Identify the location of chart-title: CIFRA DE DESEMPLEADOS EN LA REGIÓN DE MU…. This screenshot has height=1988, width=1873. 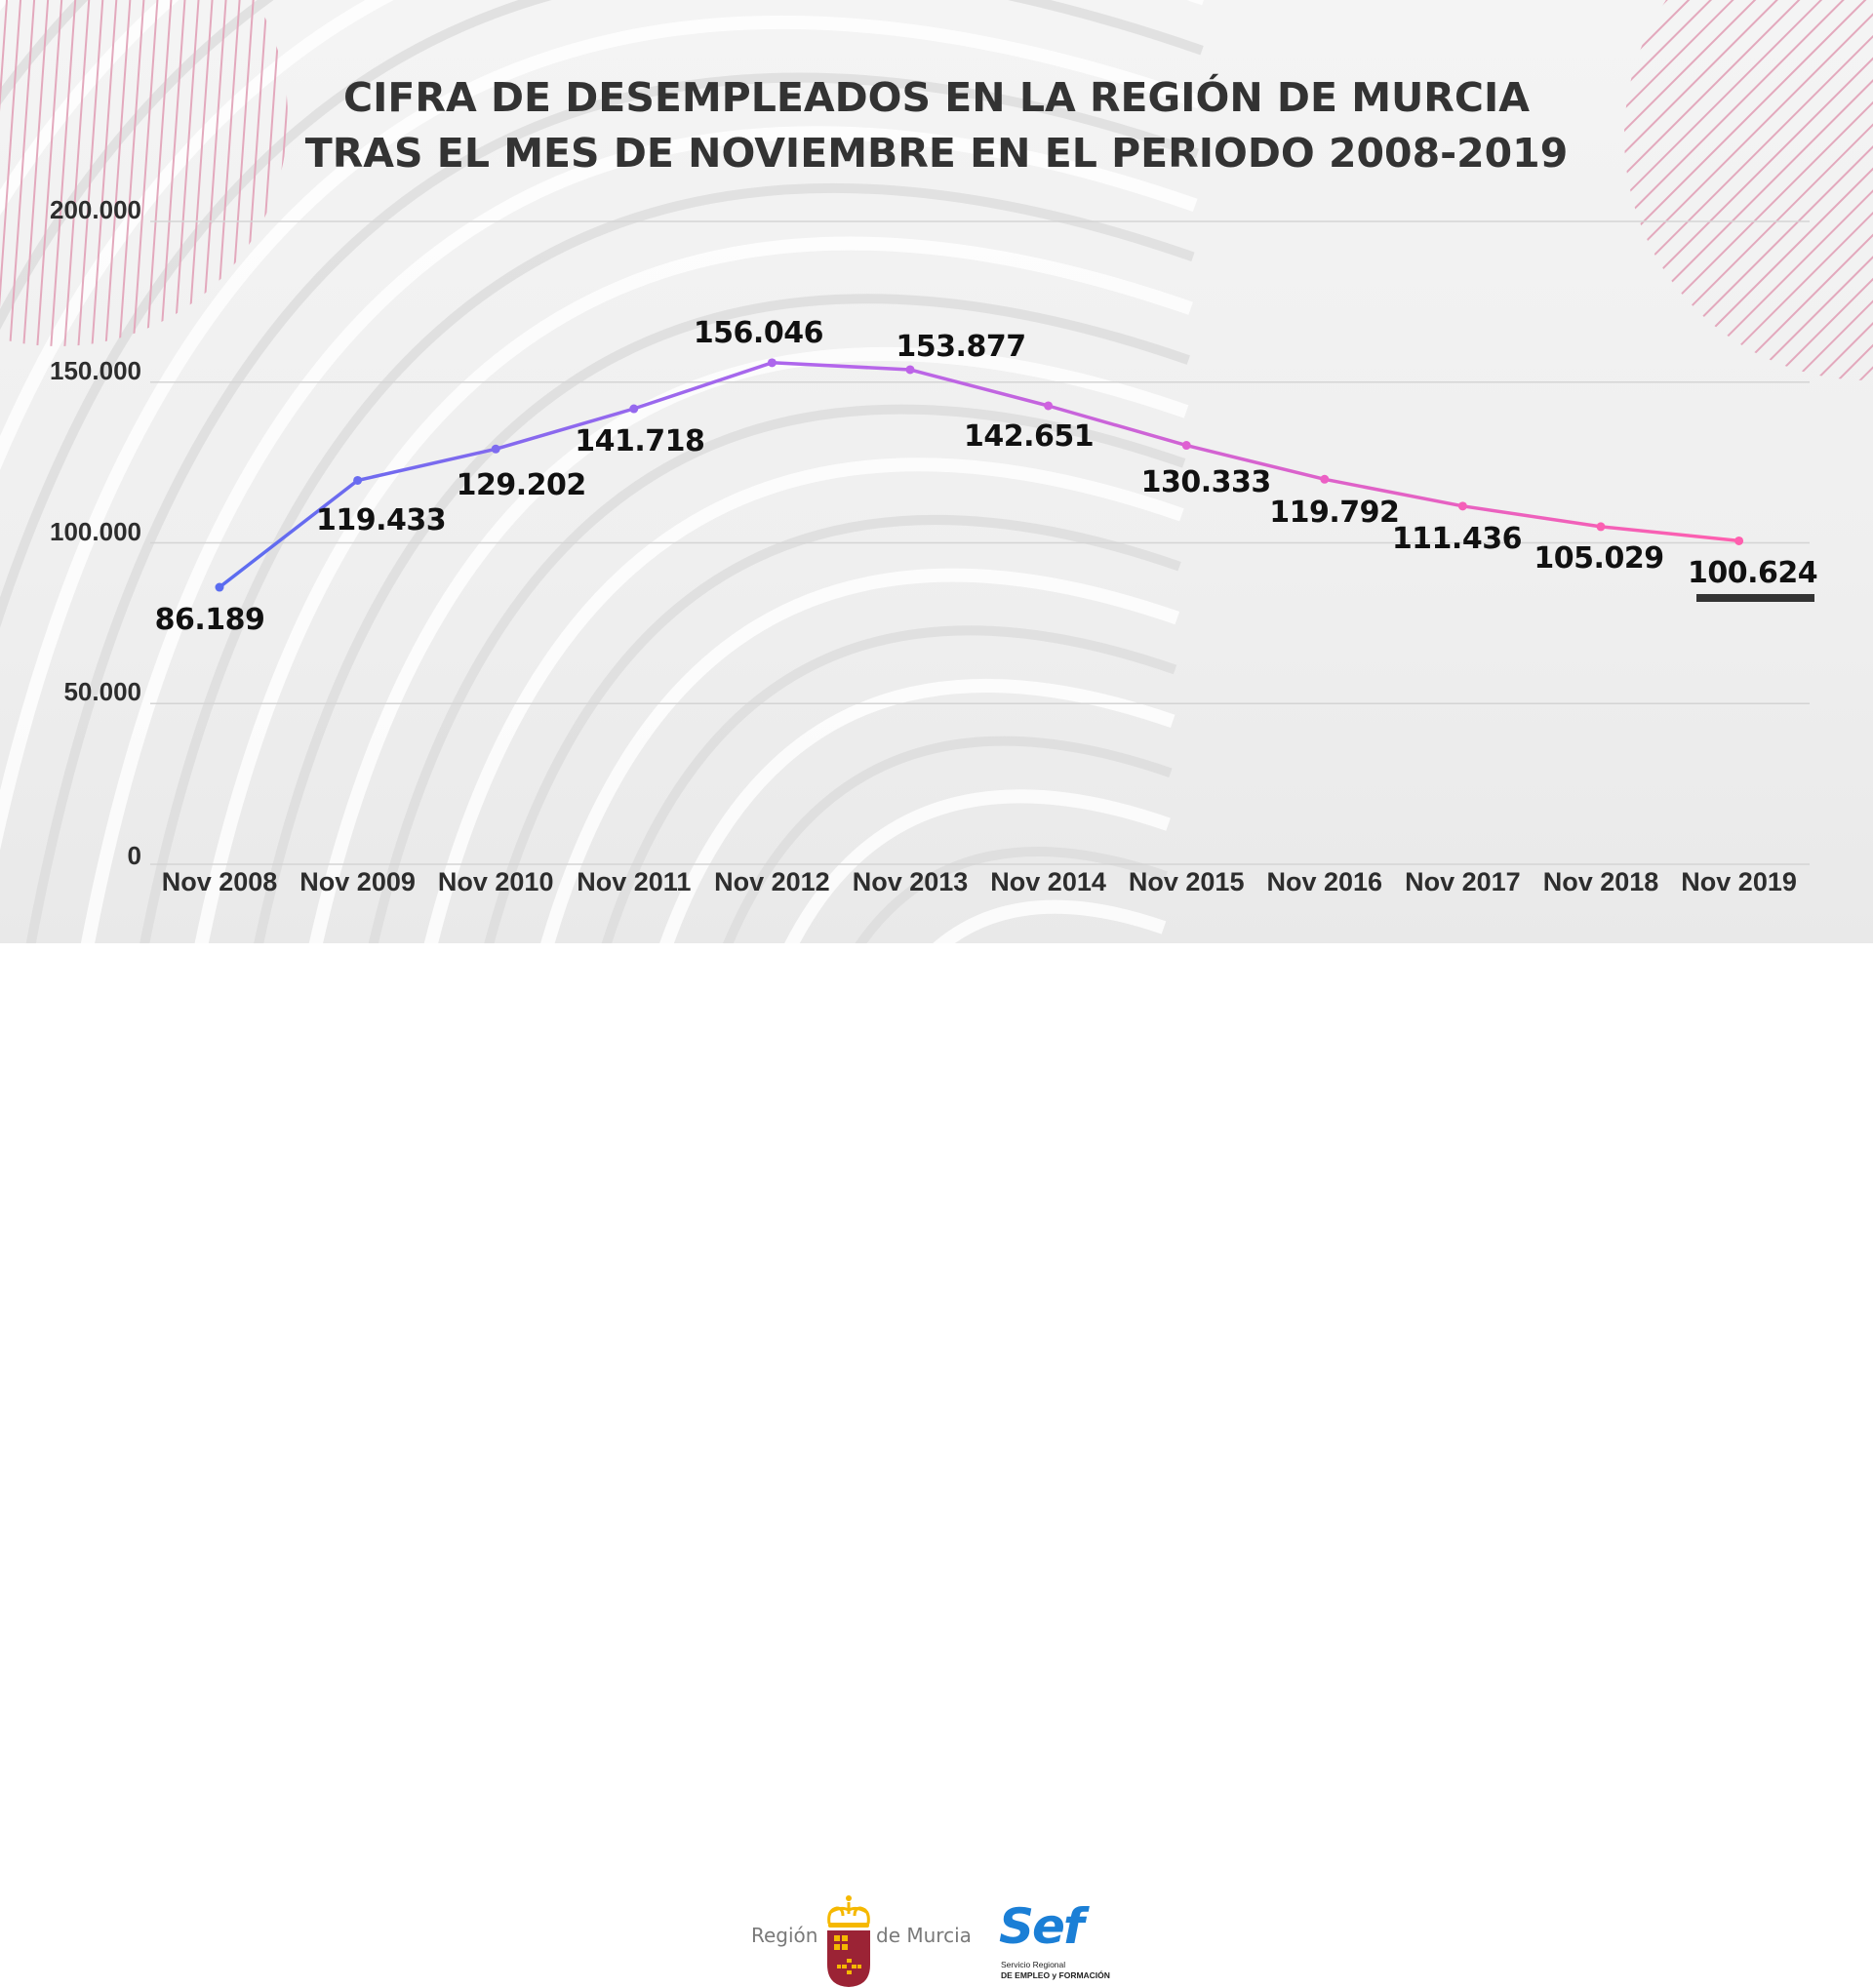
(936, 97).